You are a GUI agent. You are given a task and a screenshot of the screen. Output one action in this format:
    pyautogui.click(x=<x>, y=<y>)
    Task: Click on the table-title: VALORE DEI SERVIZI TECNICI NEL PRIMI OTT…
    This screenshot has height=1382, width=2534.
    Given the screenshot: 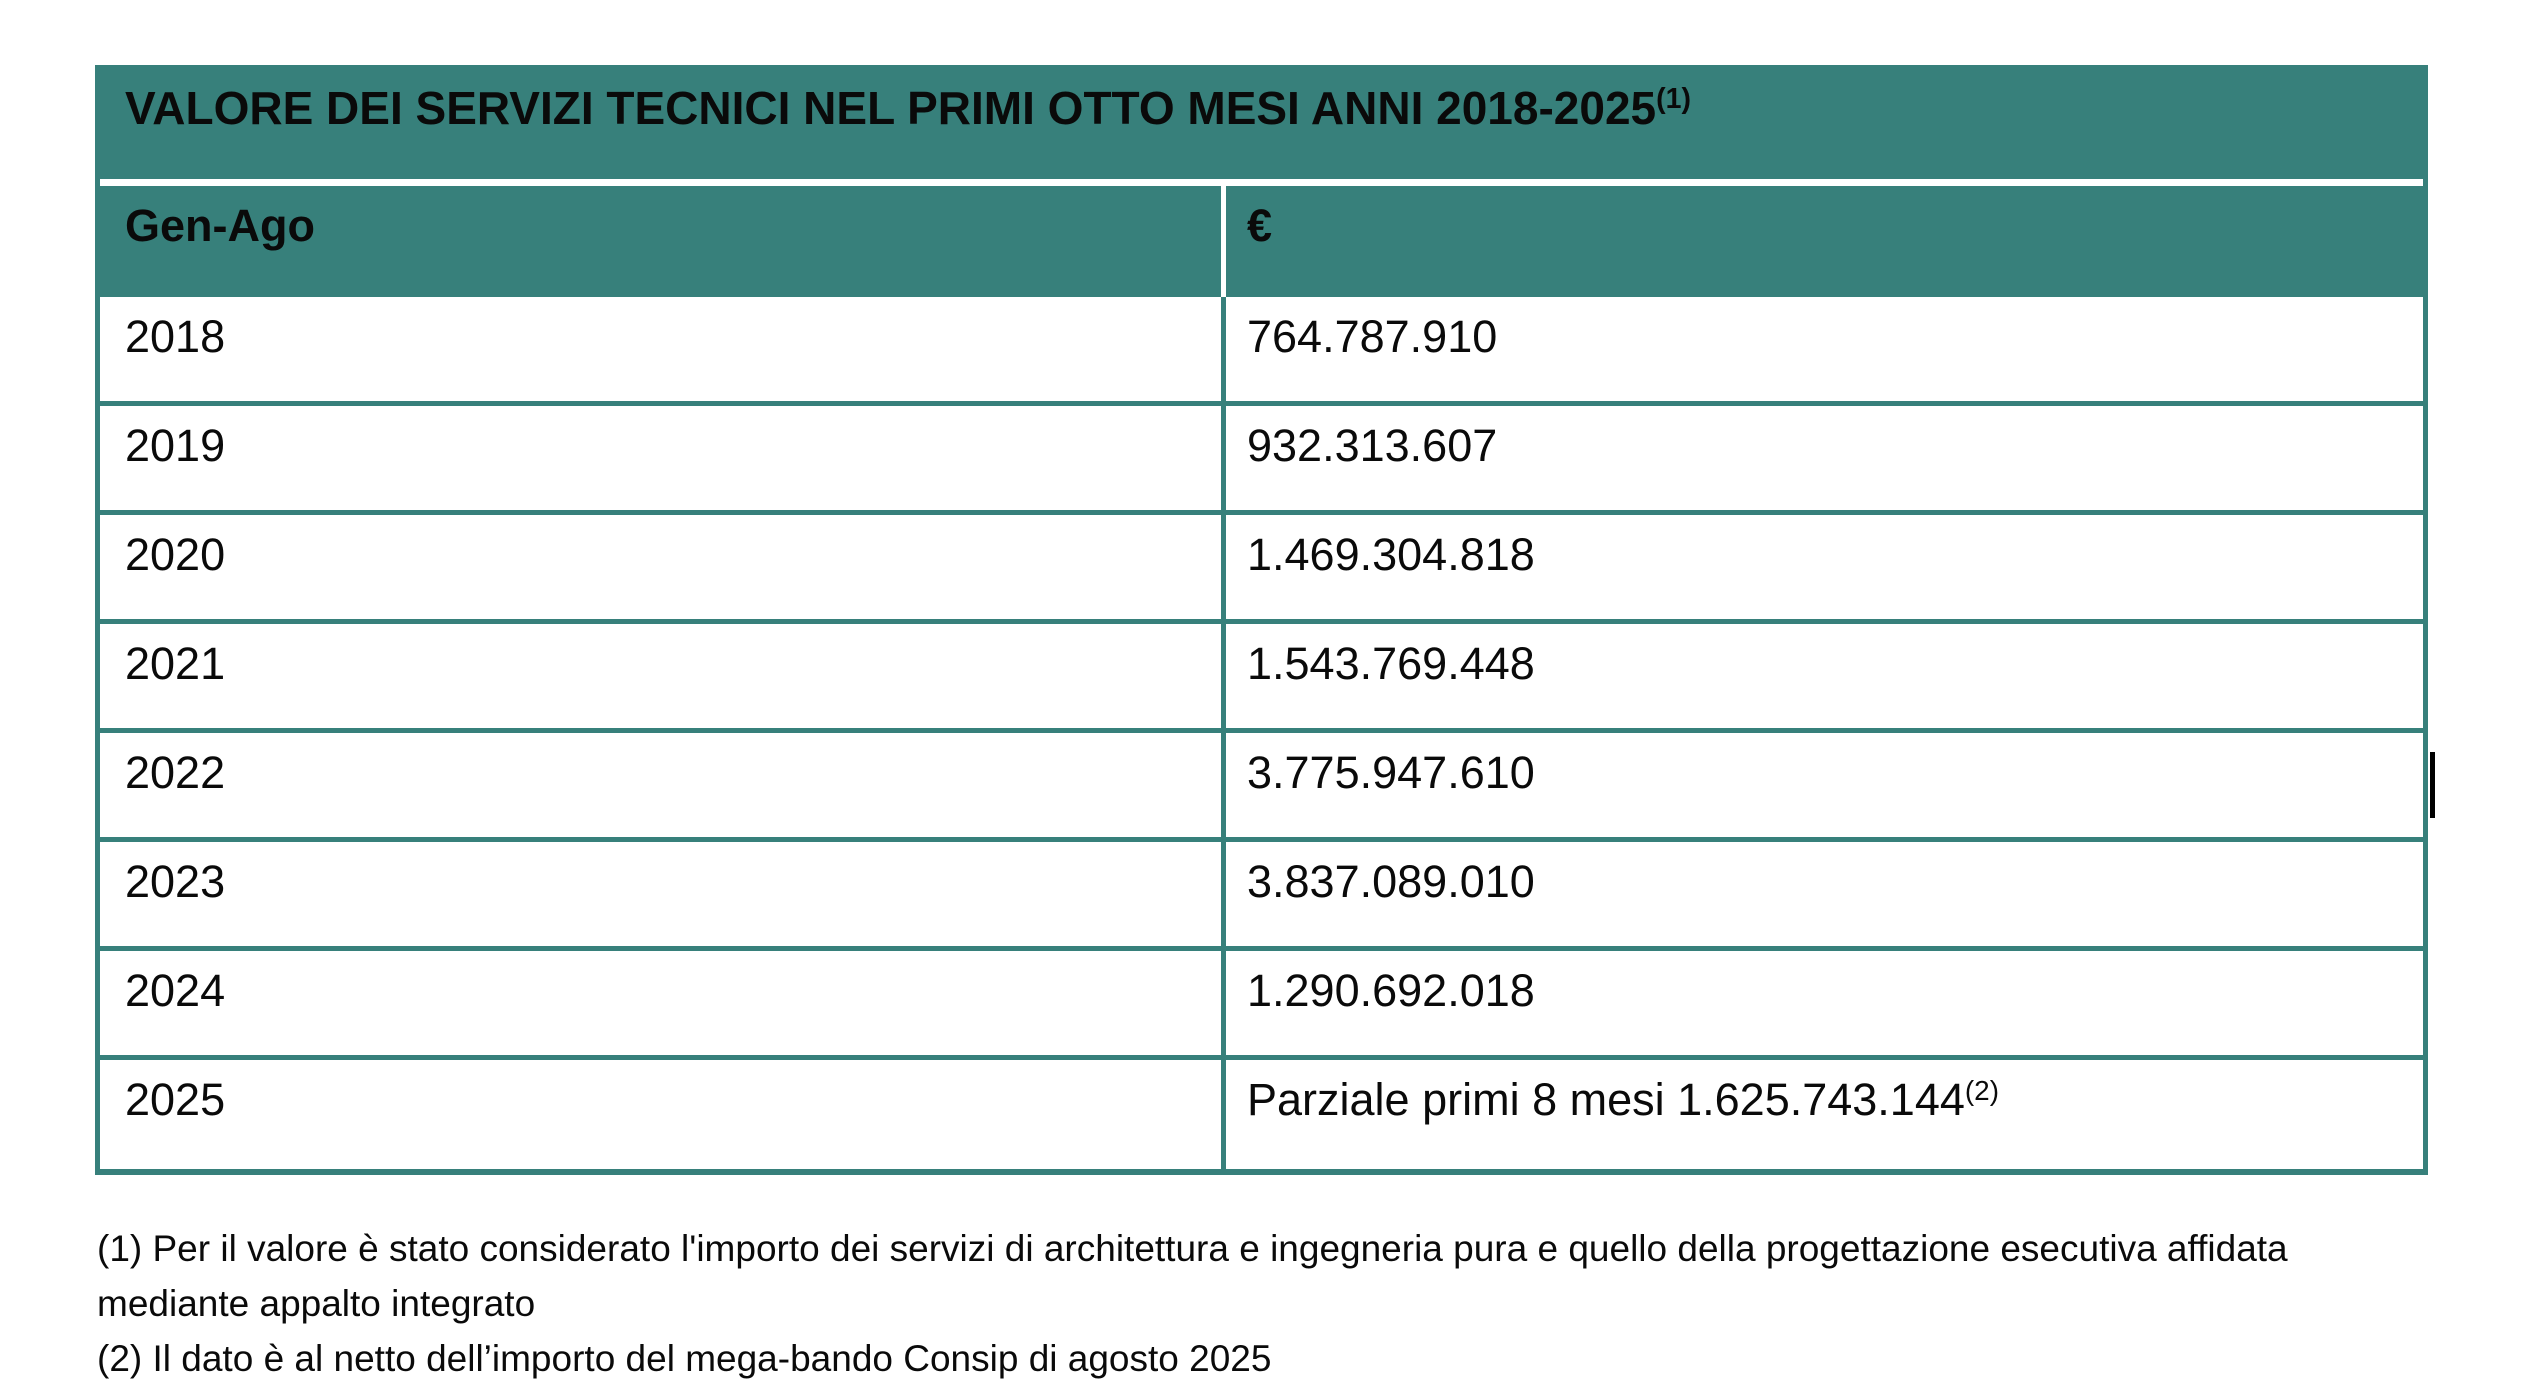 What is the action you would take?
    pyautogui.click(x=891, y=108)
    